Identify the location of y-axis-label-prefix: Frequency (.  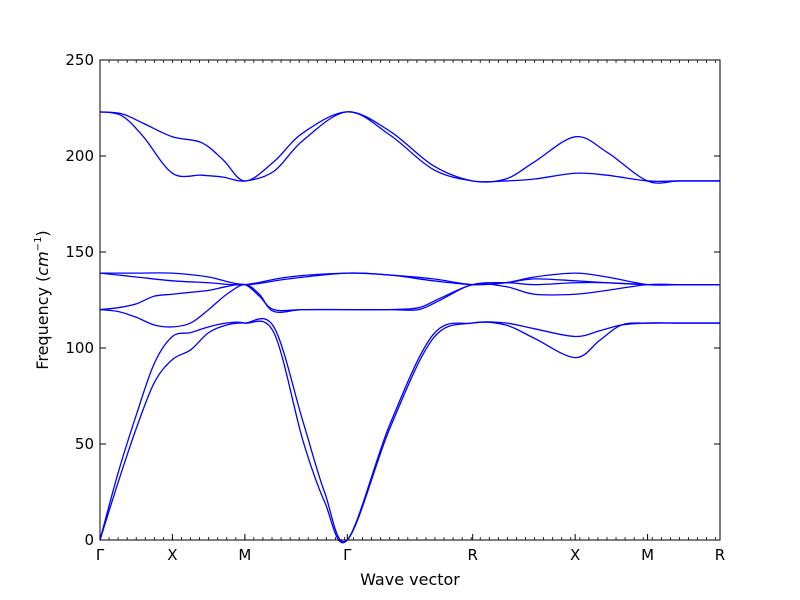
(42, 323).